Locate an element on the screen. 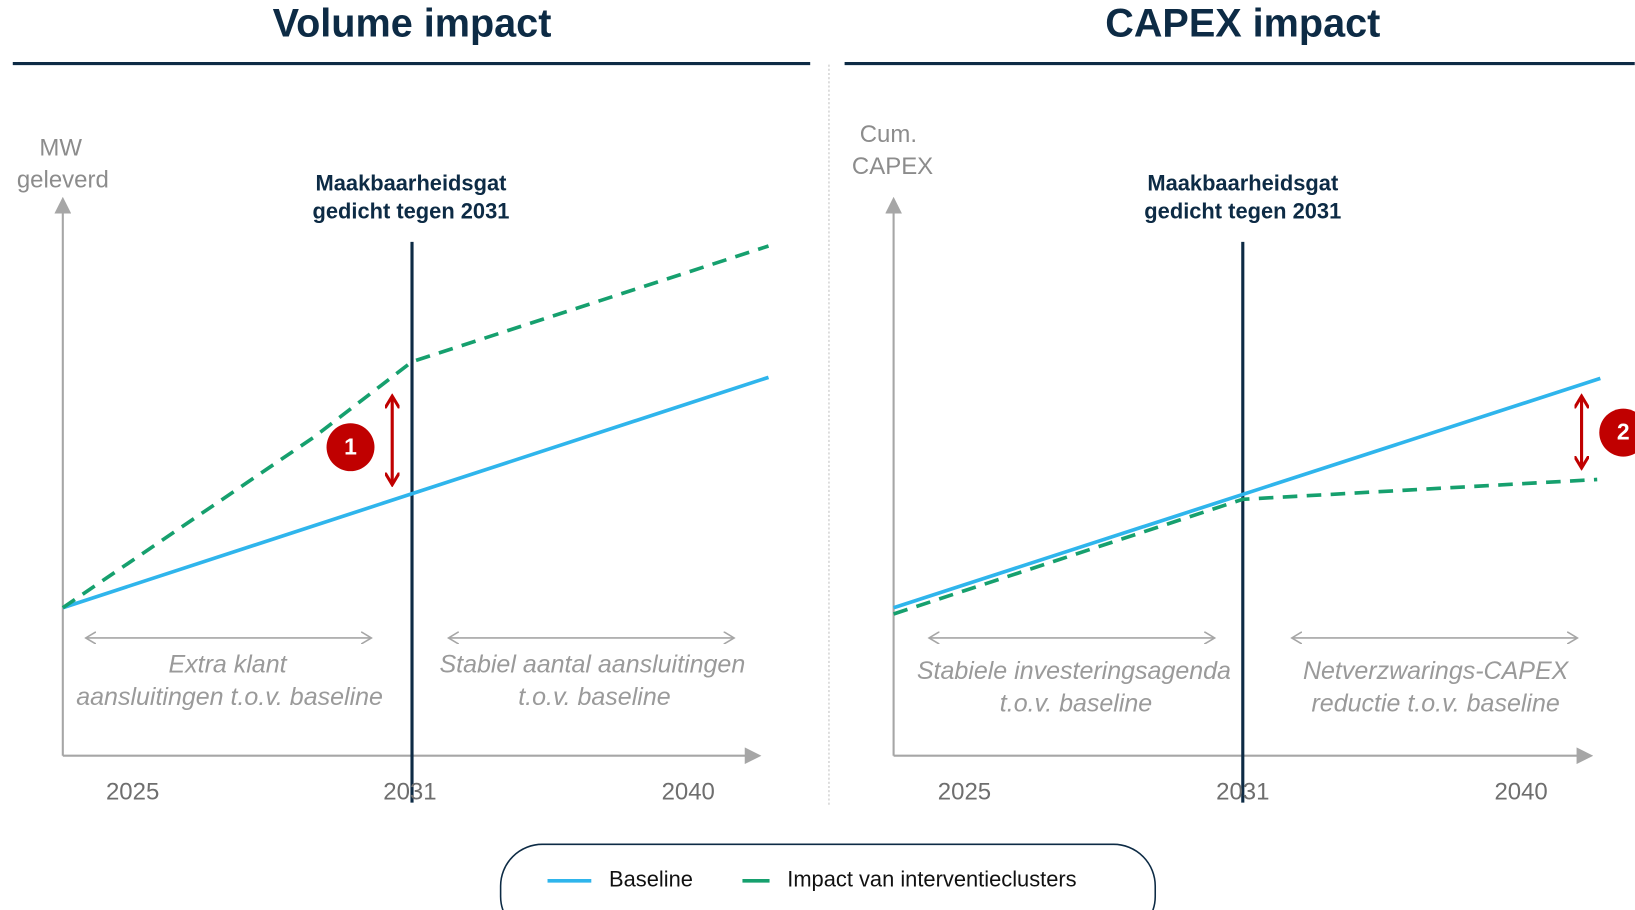 This screenshot has height=910, width=1635. legend-box is located at coordinates (828, 876).